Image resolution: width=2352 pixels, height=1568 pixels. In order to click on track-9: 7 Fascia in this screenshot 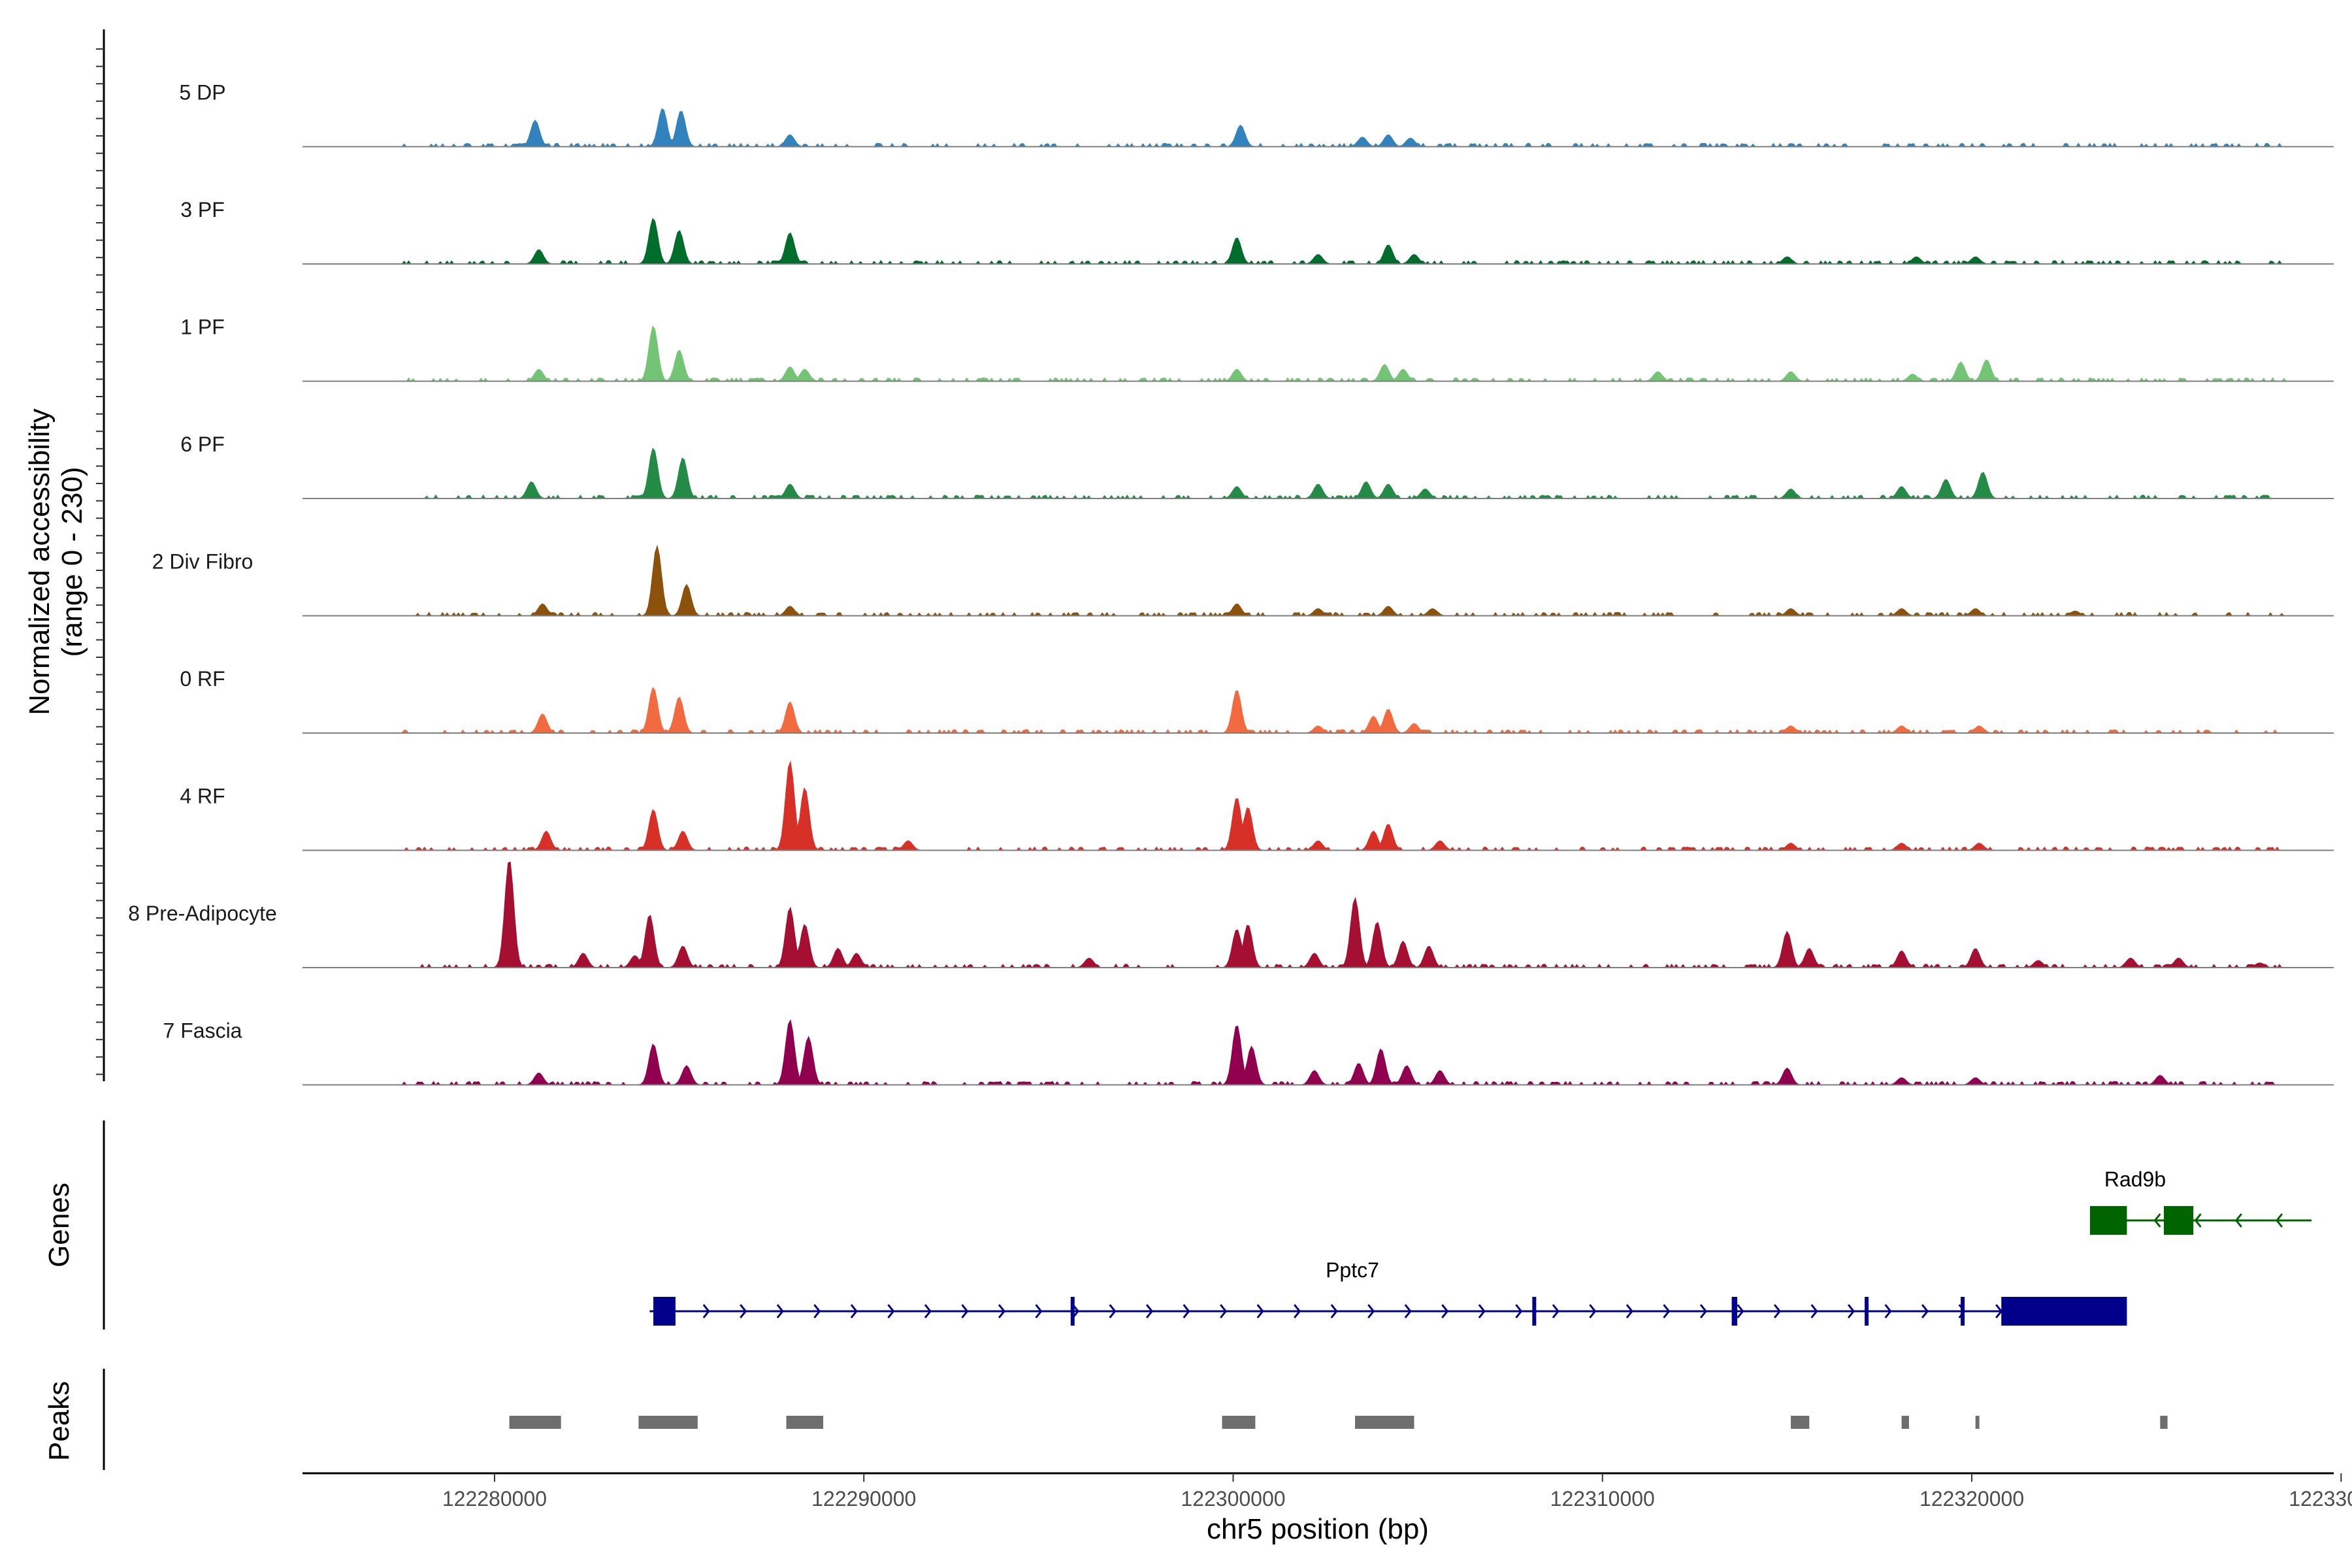, I will do `click(1248, 1052)`.